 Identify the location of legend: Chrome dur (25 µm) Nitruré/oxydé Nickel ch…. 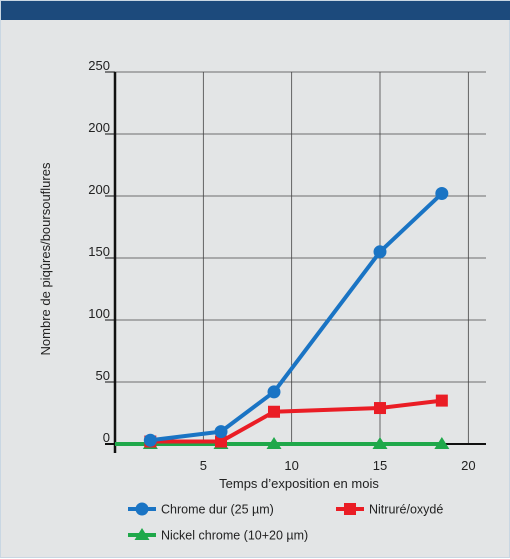
(285, 522).